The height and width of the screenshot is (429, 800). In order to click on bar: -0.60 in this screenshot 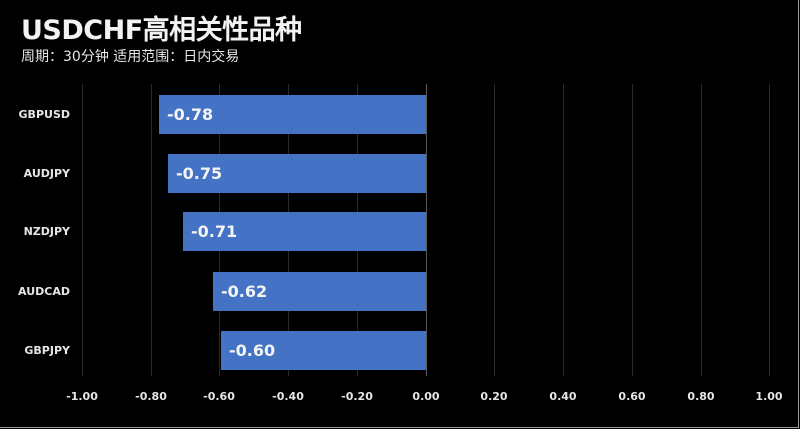, I will do `click(323, 350)`.